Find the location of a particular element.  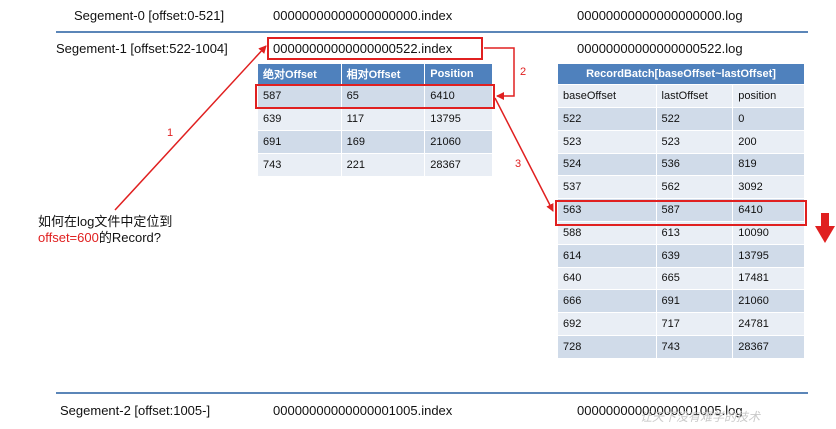

table-row: 640 665 17481 is located at coordinates (681, 278).